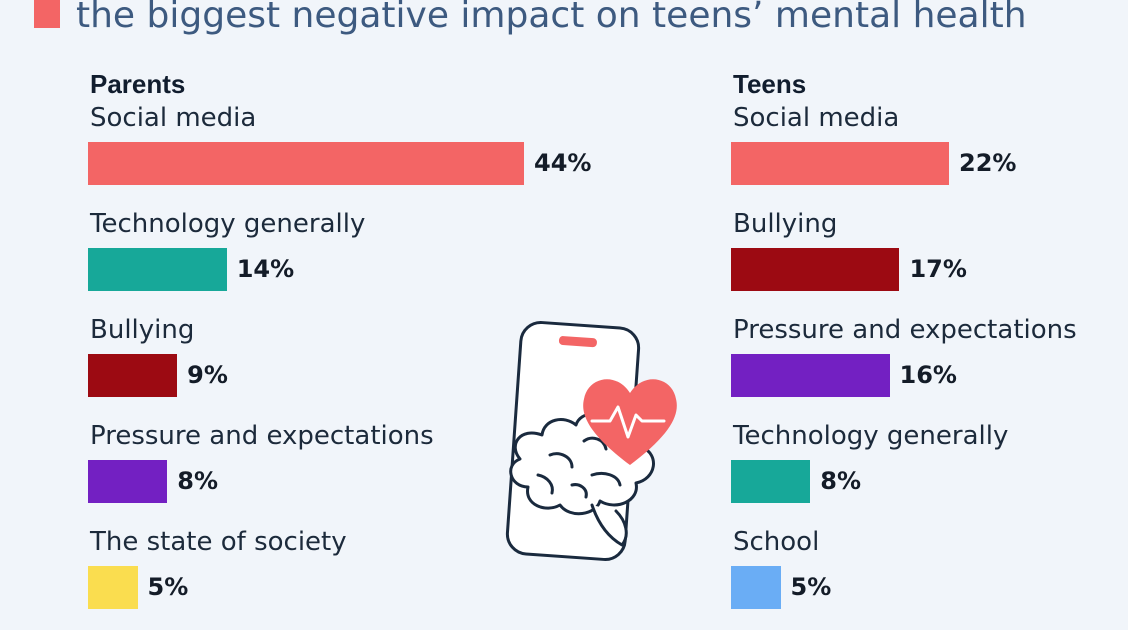  Describe the element at coordinates (811, 587) in the screenshot. I see `teens-value-label: 5%` at that location.